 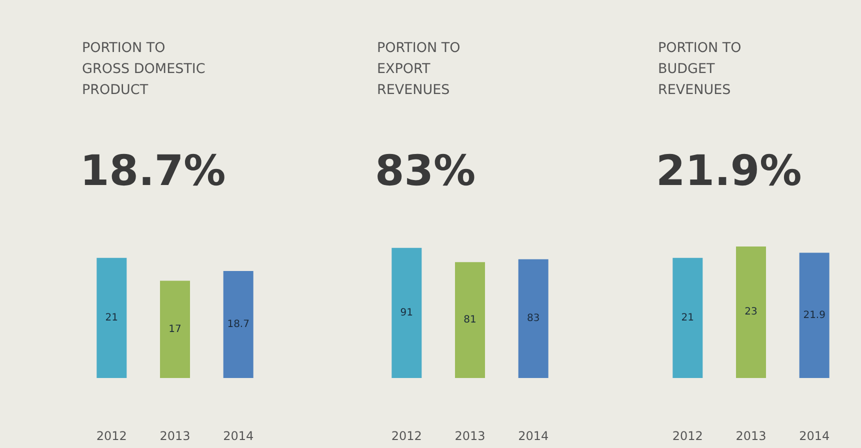 What do you see at coordinates (425, 170) in the screenshot?
I see `chart-subtitle: 83%` at bounding box center [425, 170].